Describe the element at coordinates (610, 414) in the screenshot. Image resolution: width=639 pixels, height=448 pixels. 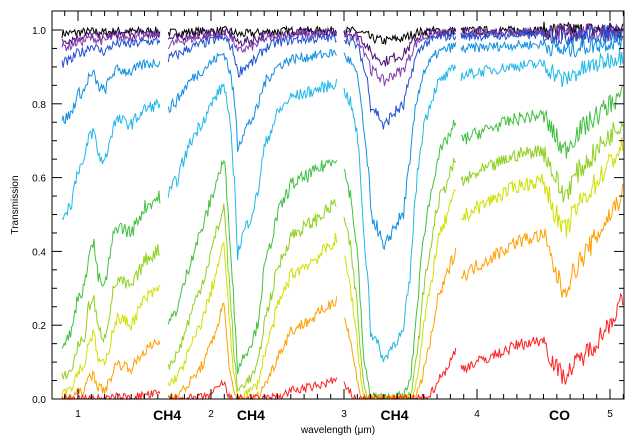
I see `x-tick-label: 5` at that location.